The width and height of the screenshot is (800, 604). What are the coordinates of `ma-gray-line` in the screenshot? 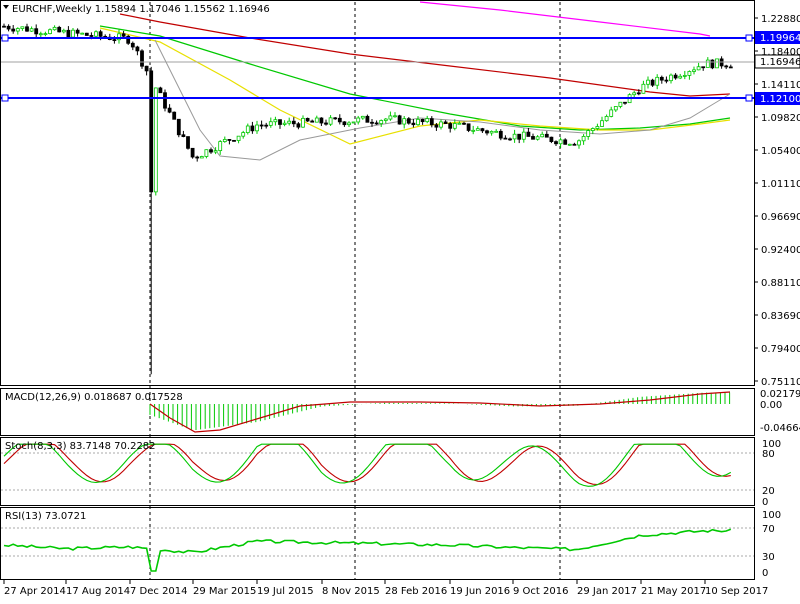 It's located at (442, 100).